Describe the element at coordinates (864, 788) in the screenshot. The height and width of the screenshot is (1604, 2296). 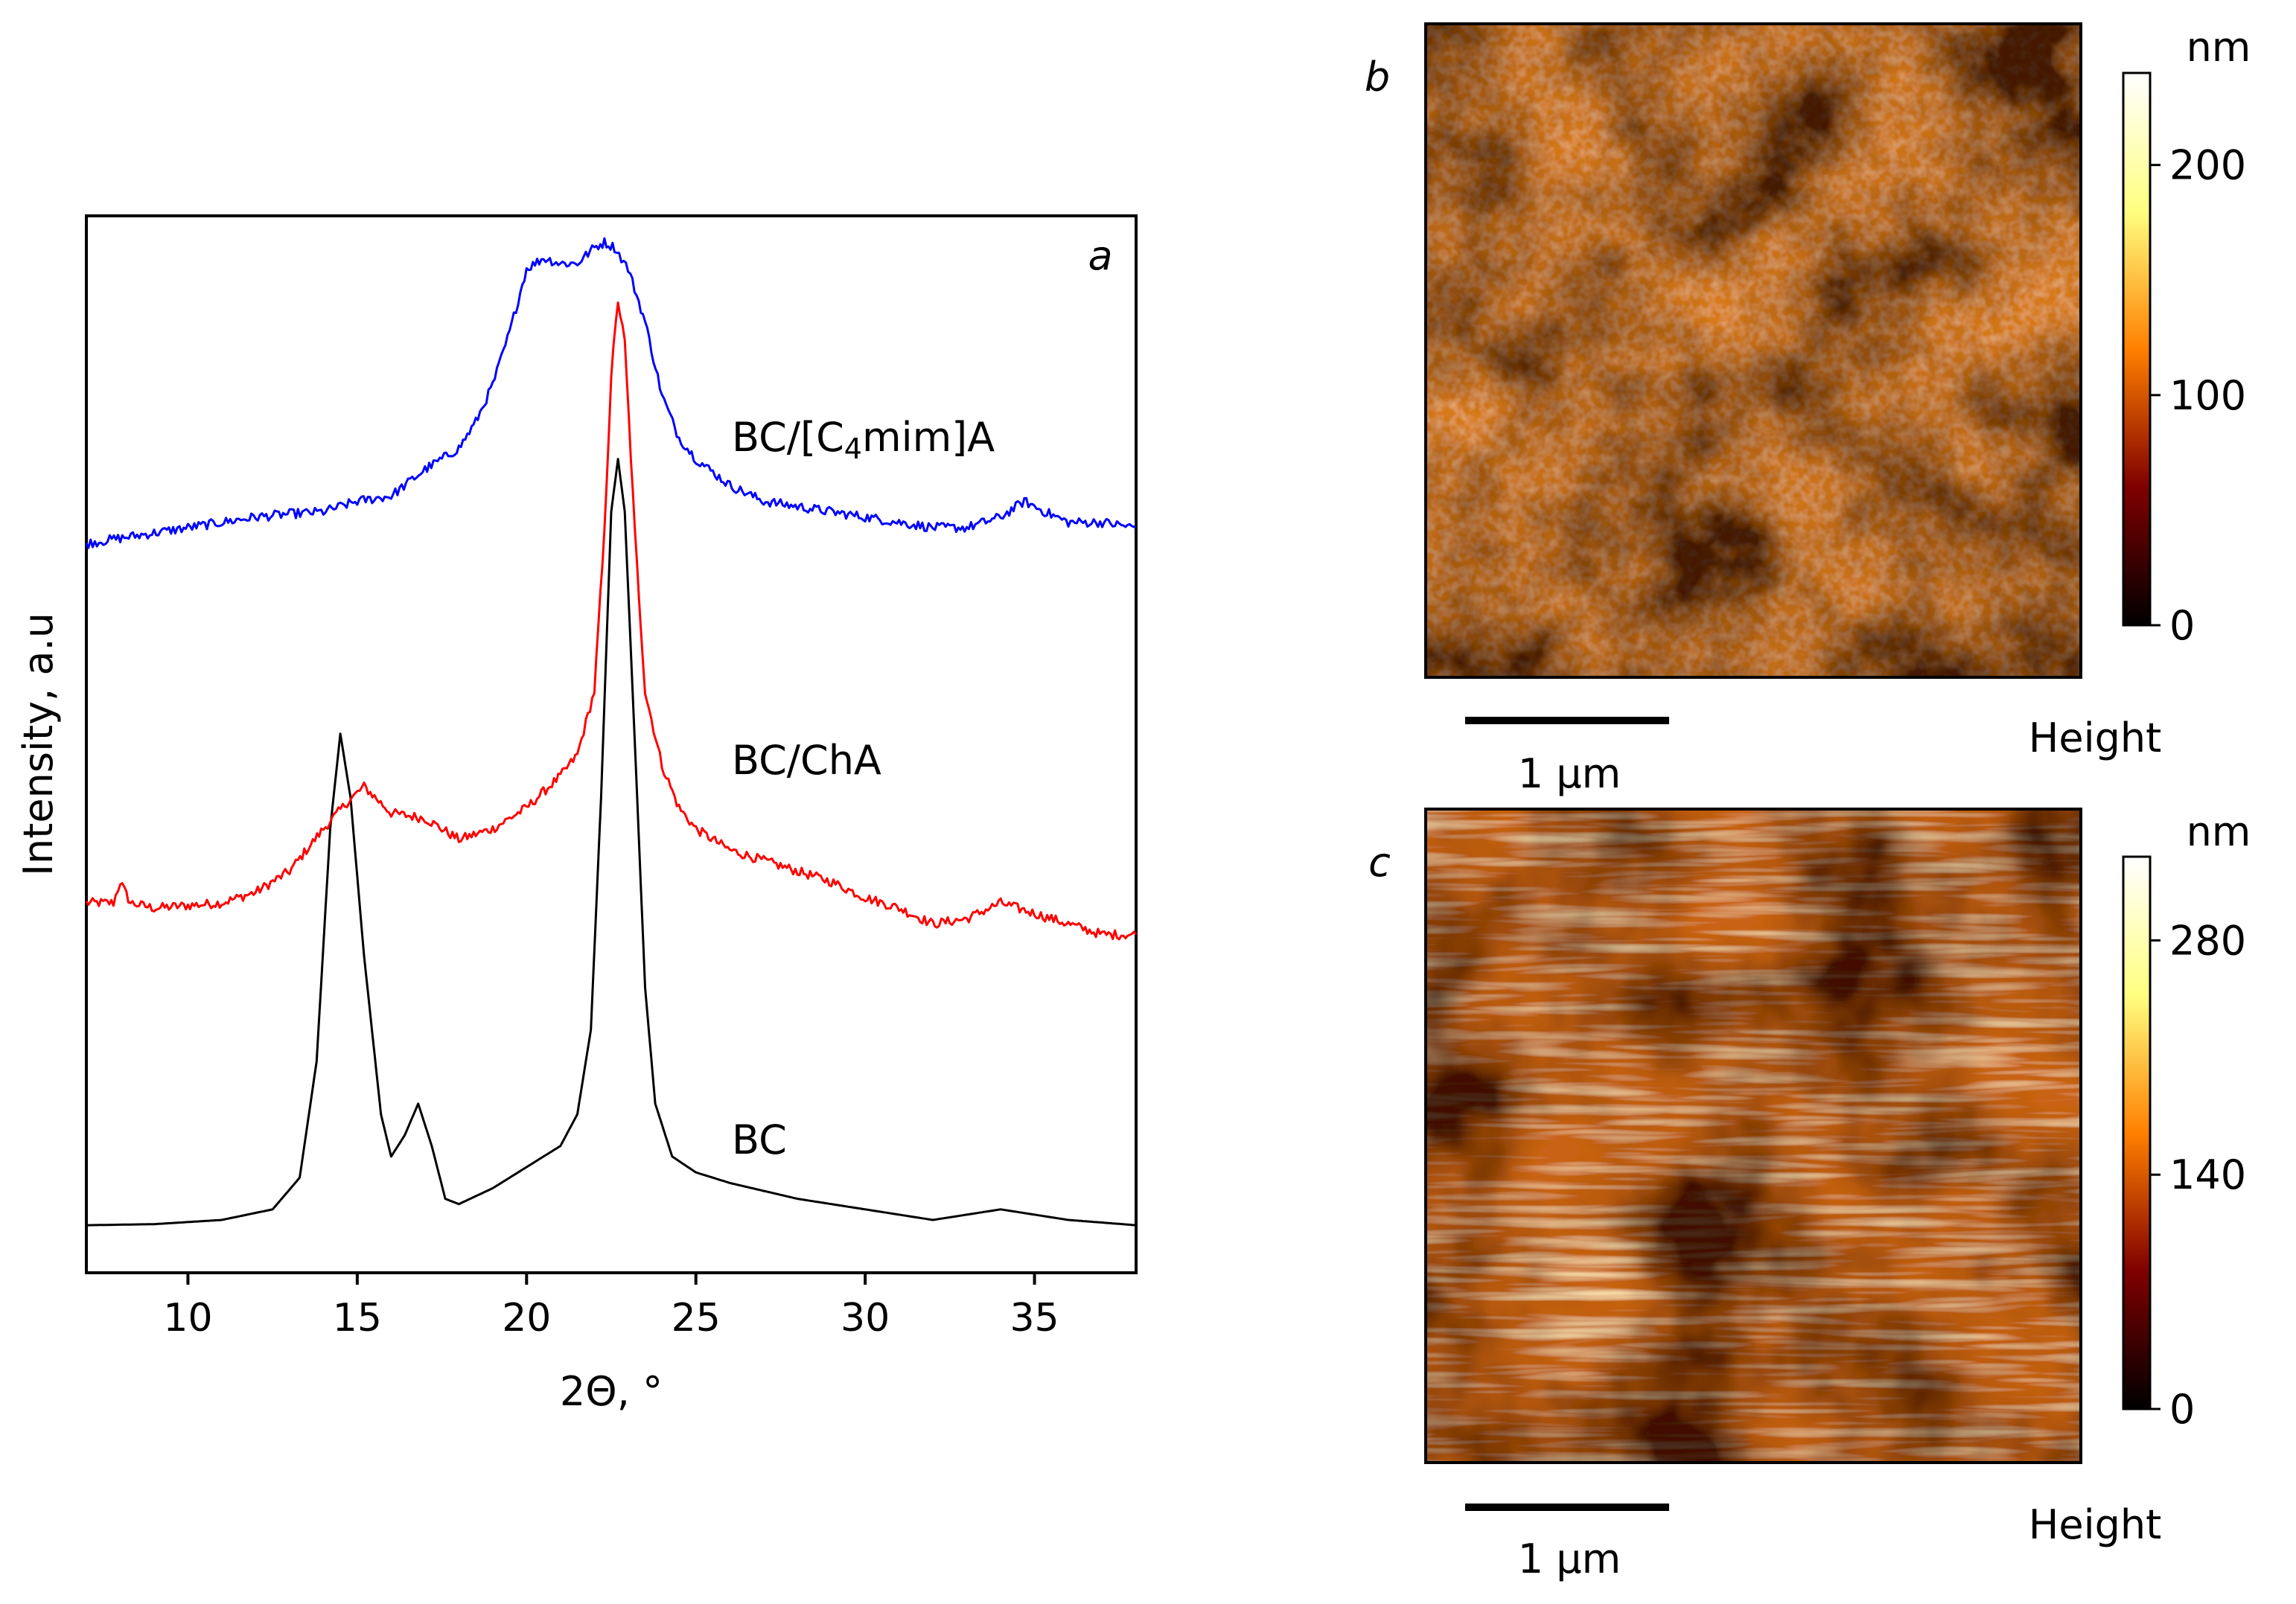
I see `series-labels: BC BC/ChA BC/[C4mim]A` at that location.